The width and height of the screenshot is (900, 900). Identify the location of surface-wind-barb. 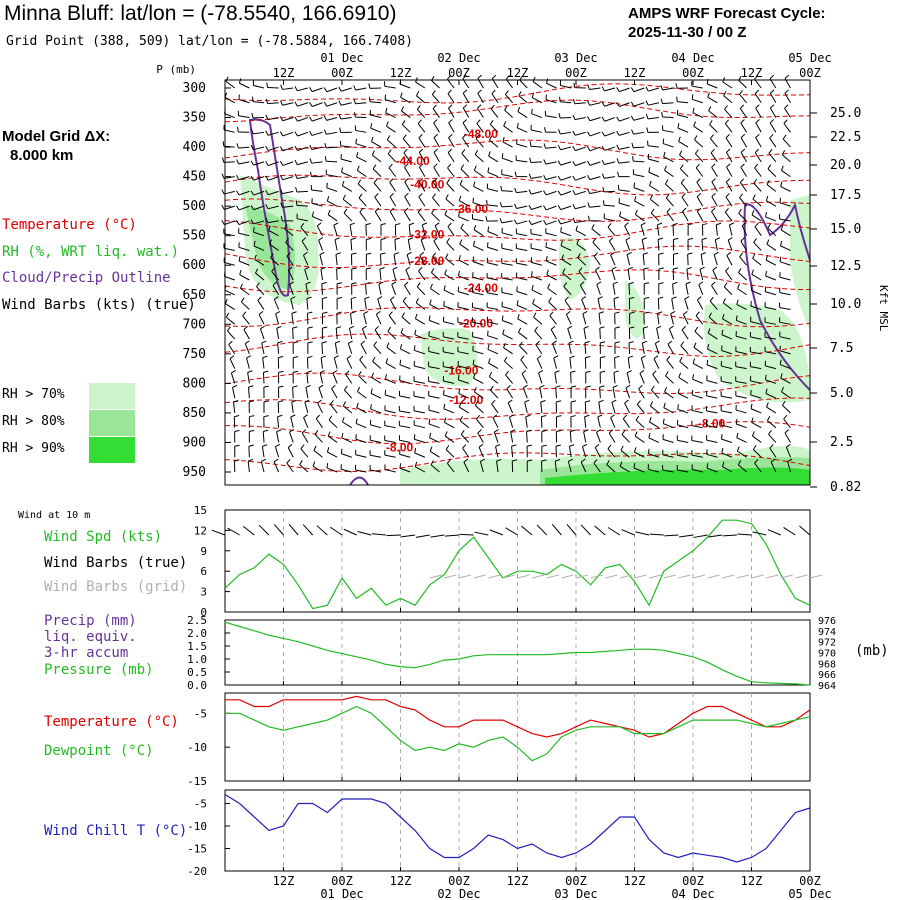
(759, 533).